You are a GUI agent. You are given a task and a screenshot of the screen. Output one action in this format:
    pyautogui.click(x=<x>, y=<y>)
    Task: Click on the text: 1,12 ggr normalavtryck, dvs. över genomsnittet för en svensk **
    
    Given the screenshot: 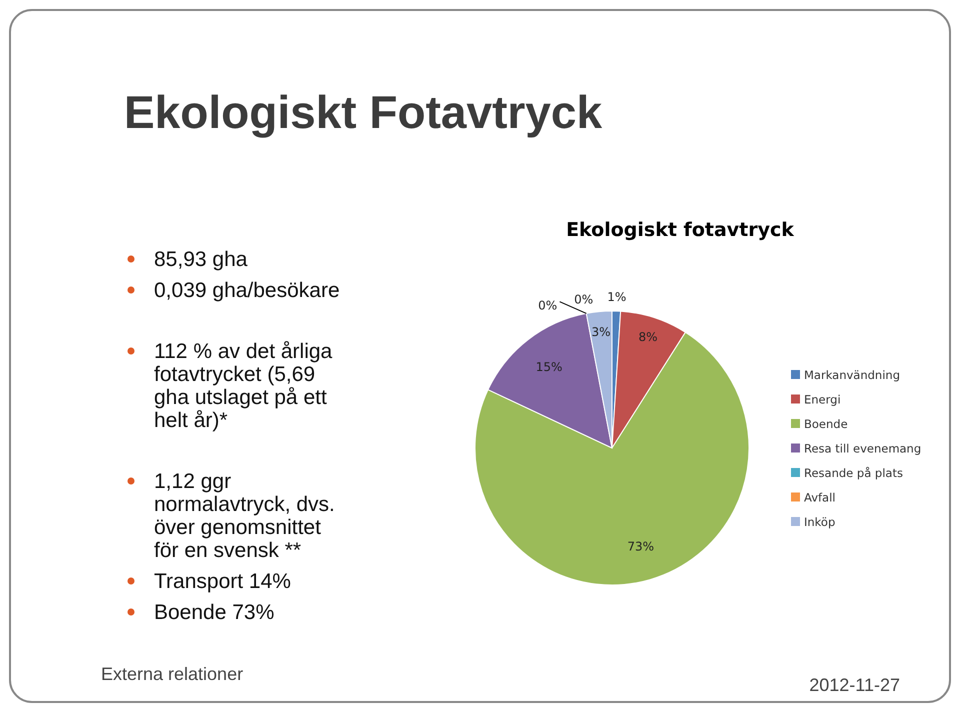 What is the action you would take?
    pyautogui.click(x=244, y=516)
    